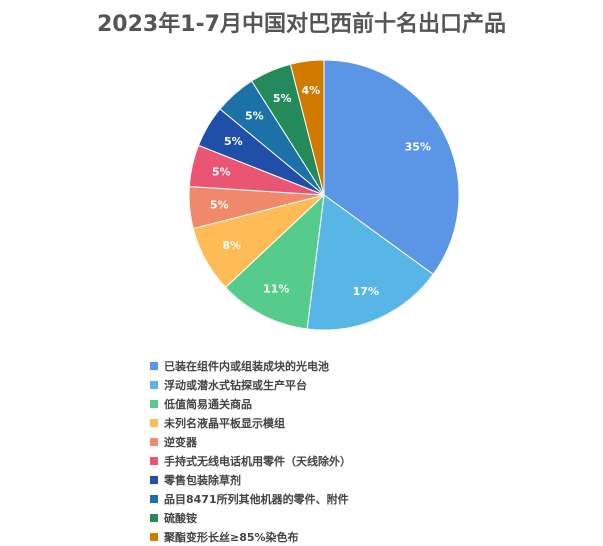  What do you see at coordinates (370, 422) in the screenshot?
I see `legend-item-4: 未列名液晶平板显示模组` at bounding box center [370, 422].